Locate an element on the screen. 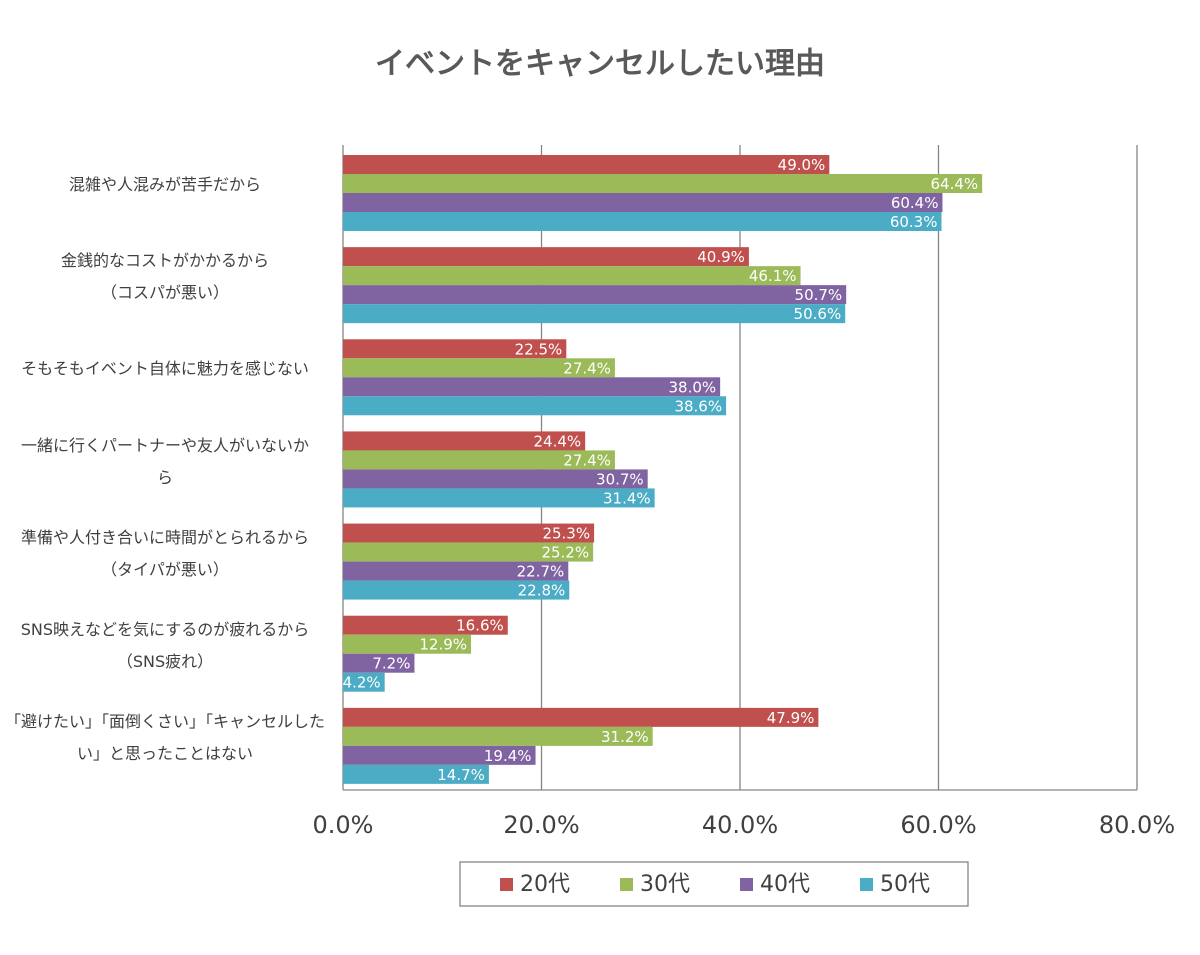 The width and height of the screenshot is (1200, 955). legend-label: 40代 is located at coordinates (785, 884).